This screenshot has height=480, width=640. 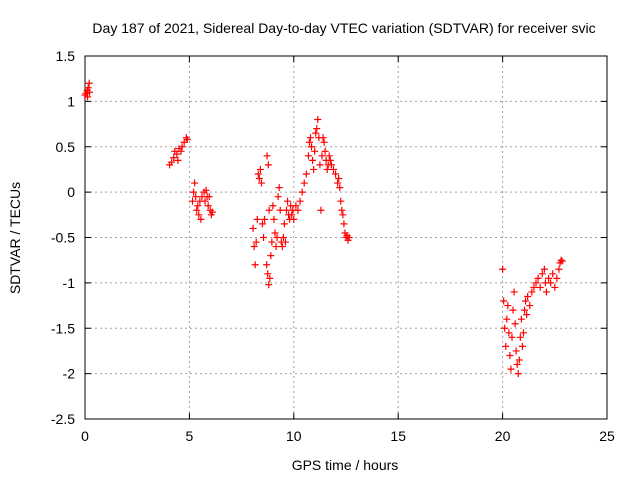 I want to click on x-axis-label: GPS time / hours, so click(x=345, y=465).